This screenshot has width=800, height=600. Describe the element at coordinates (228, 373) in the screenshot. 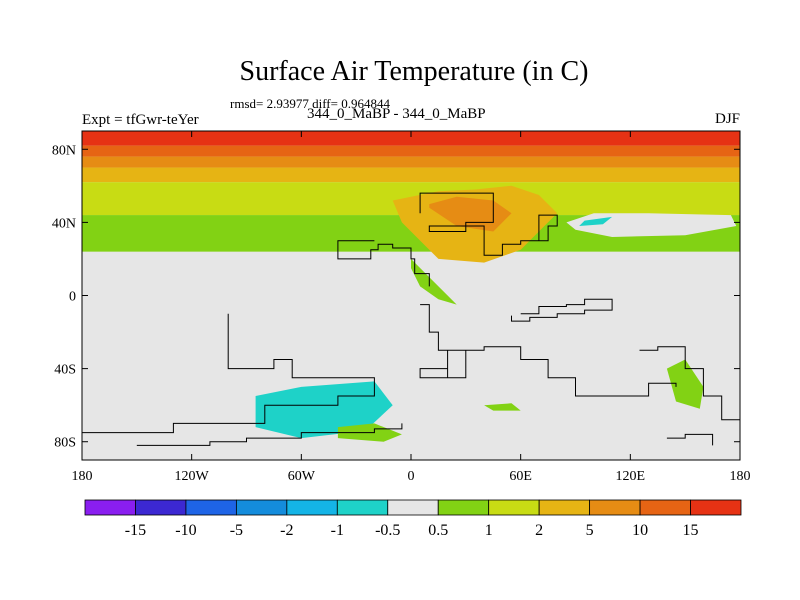

I see `coastline-south-america` at that location.